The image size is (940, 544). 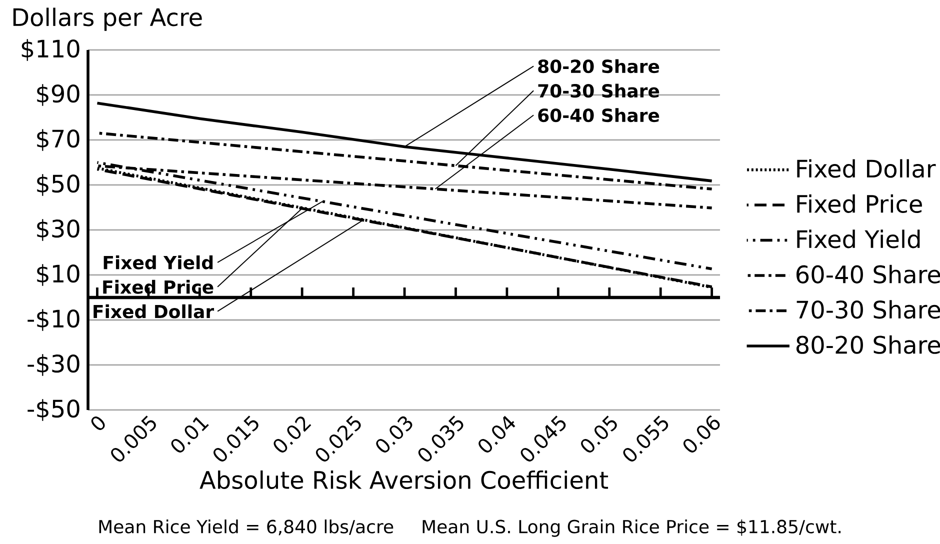 What do you see at coordinates (859, 203) in the screenshot?
I see `legend-label: Fixed Price` at bounding box center [859, 203].